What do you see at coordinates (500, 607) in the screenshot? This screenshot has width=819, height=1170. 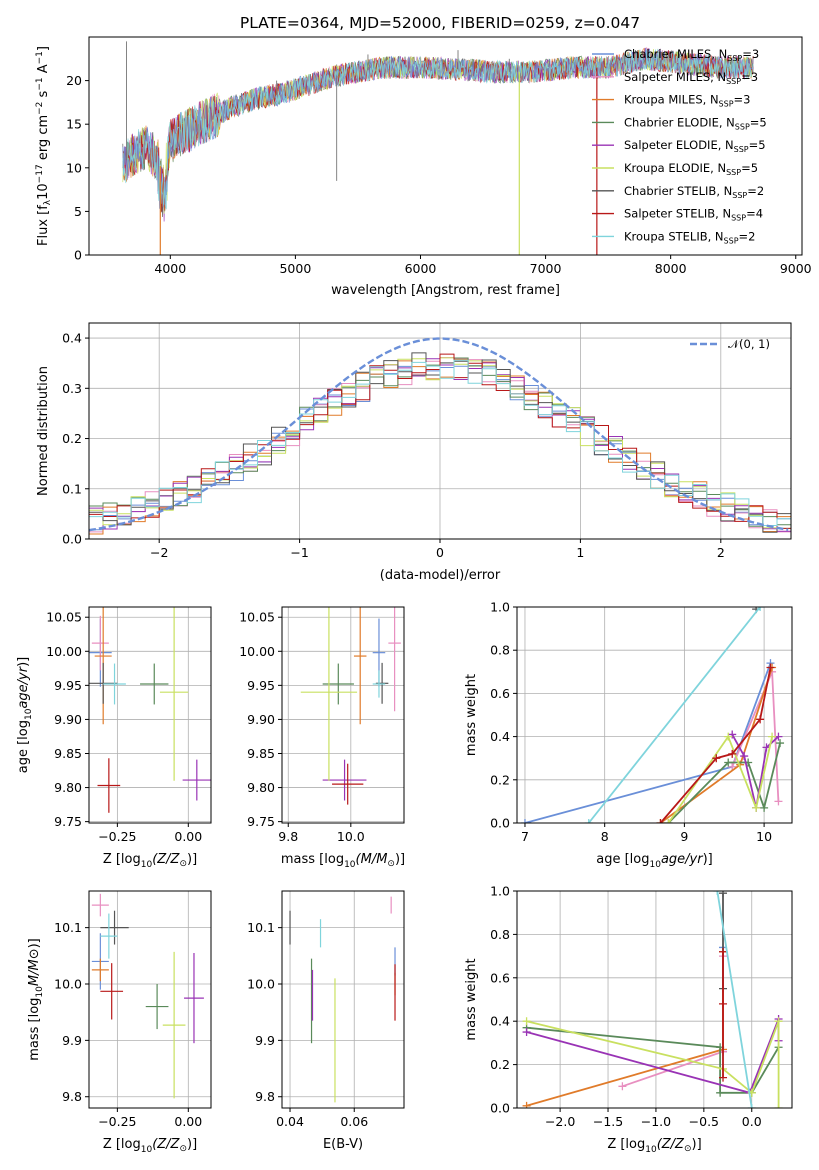 I see `y-tick-label: 1.0` at bounding box center [500, 607].